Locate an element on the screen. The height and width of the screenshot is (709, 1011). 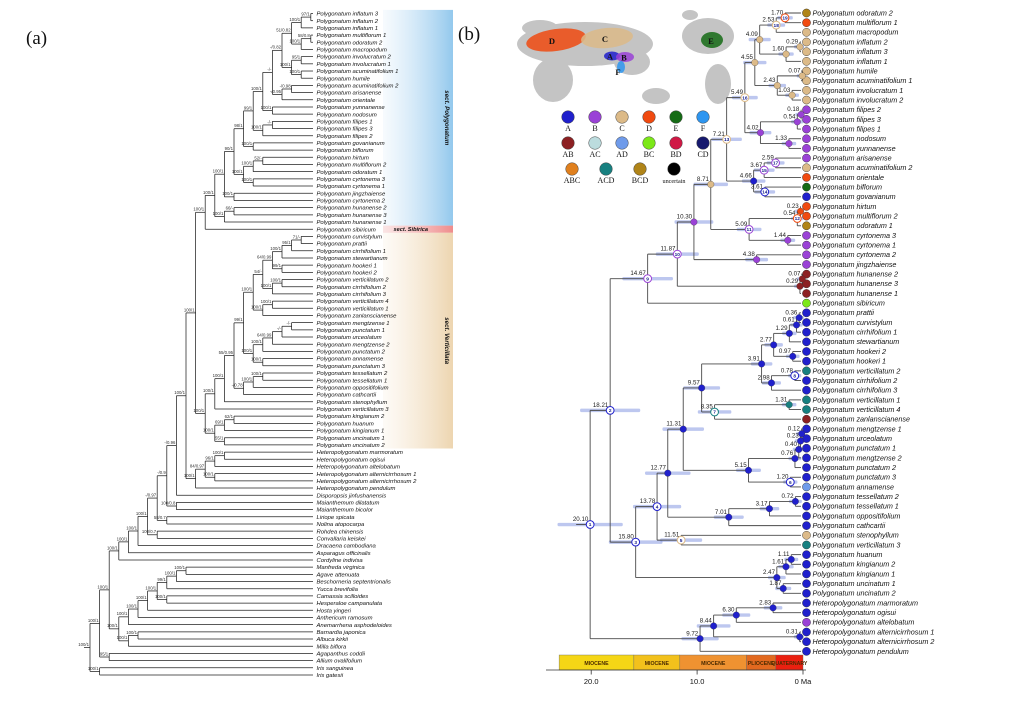
tip-label: Polygonatum cyrtonema 1 is located at coordinates (351, 187).